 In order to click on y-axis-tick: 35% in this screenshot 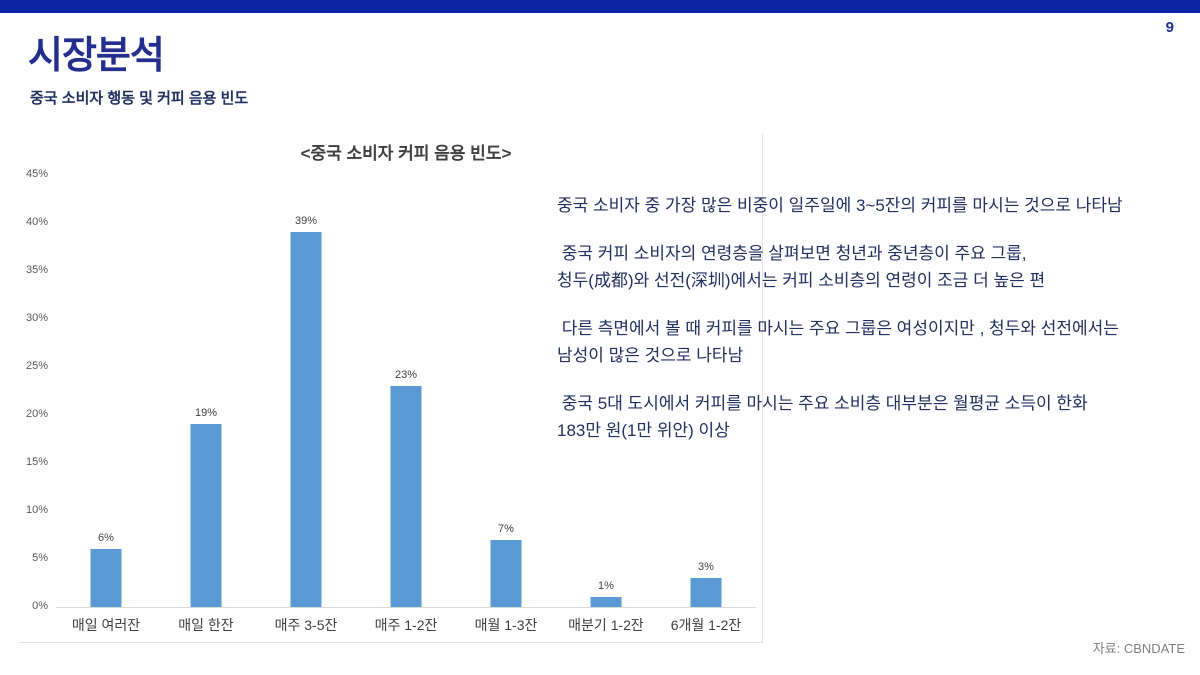, I will do `click(36, 269)`.